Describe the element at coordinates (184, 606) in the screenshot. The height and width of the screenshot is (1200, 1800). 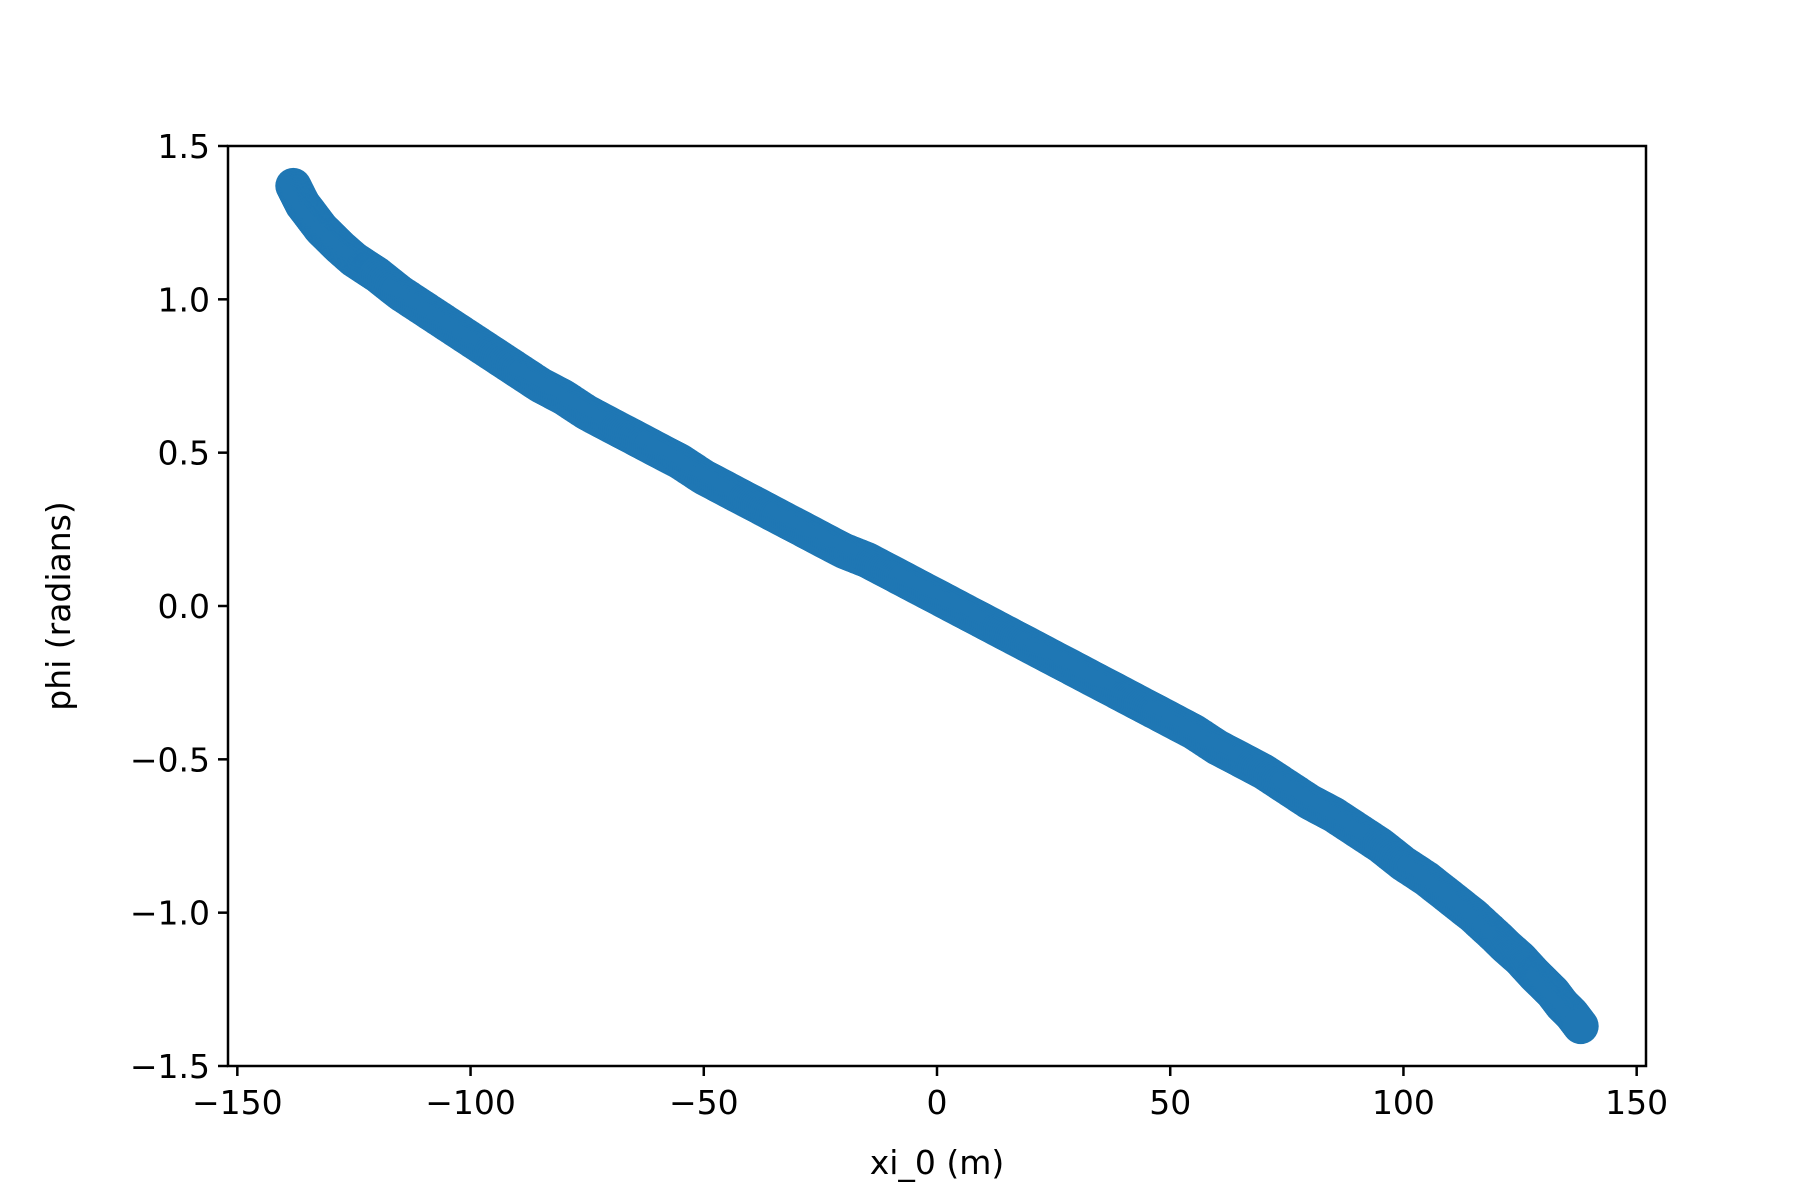
I see `y-tick-label: 0.0` at that location.